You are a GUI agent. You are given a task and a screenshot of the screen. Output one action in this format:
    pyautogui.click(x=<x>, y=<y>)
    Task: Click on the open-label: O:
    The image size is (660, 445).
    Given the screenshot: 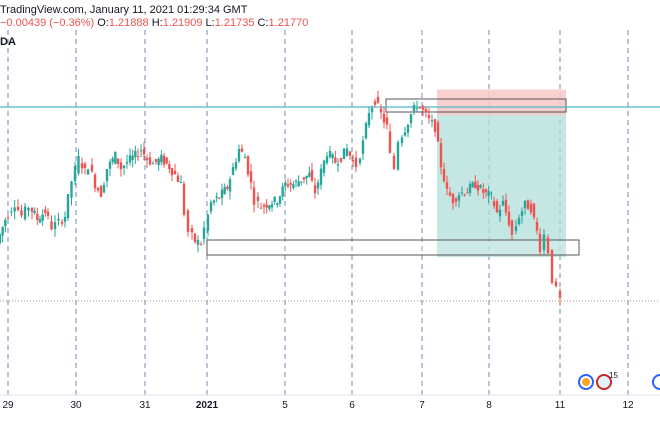 What is the action you would take?
    pyautogui.click(x=103, y=23)
    